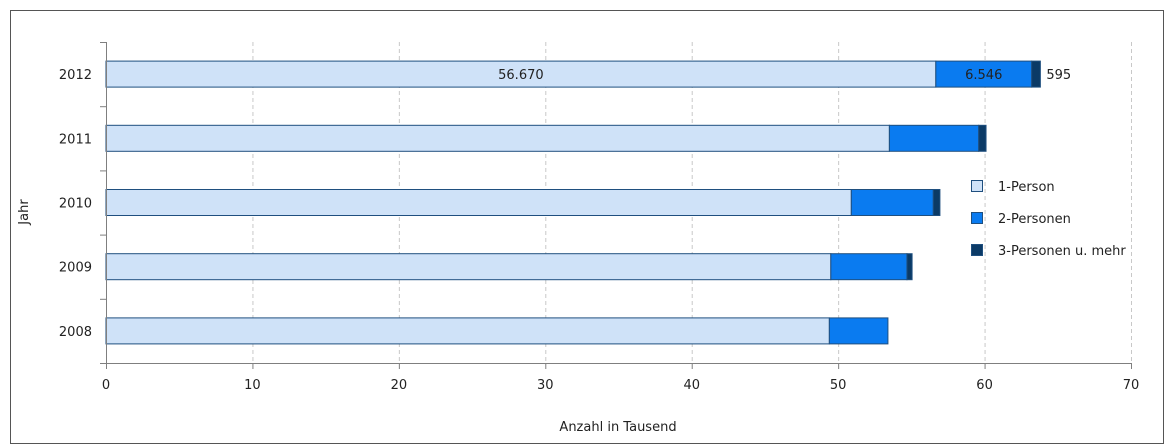  What do you see at coordinates (545, 385) in the screenshot?
I see `x-tick-label-30: 30` at bounding box center [545, 385].